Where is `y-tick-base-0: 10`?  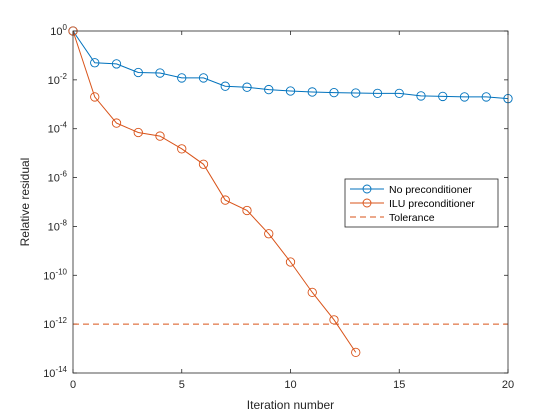
y-tick-base-0: 10 is located at coordinates (56, 32).